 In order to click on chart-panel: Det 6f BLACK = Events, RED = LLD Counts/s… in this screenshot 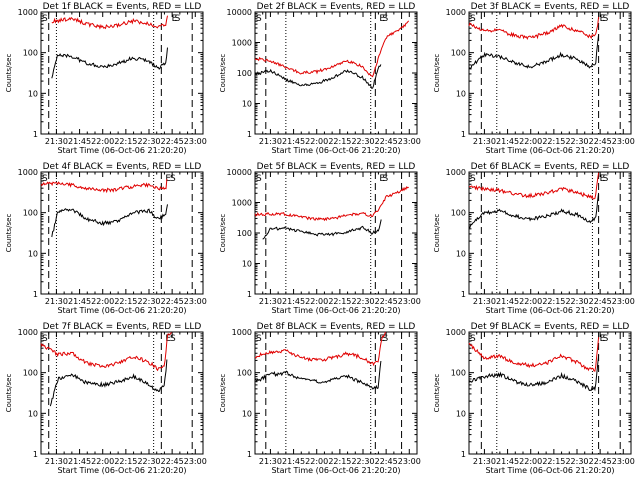, I will do `click(534, 238)`.